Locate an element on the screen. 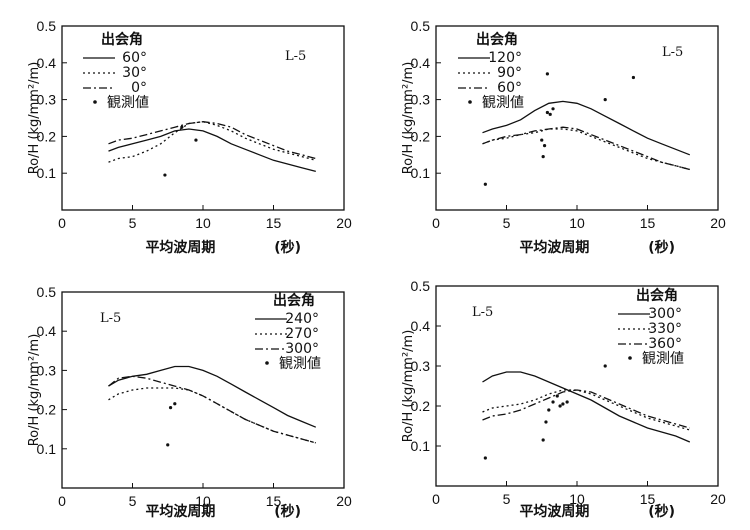 The height and width of the screenshot is (530, 750). legend-entry-1: 60° is located at coordinates (134, 58).